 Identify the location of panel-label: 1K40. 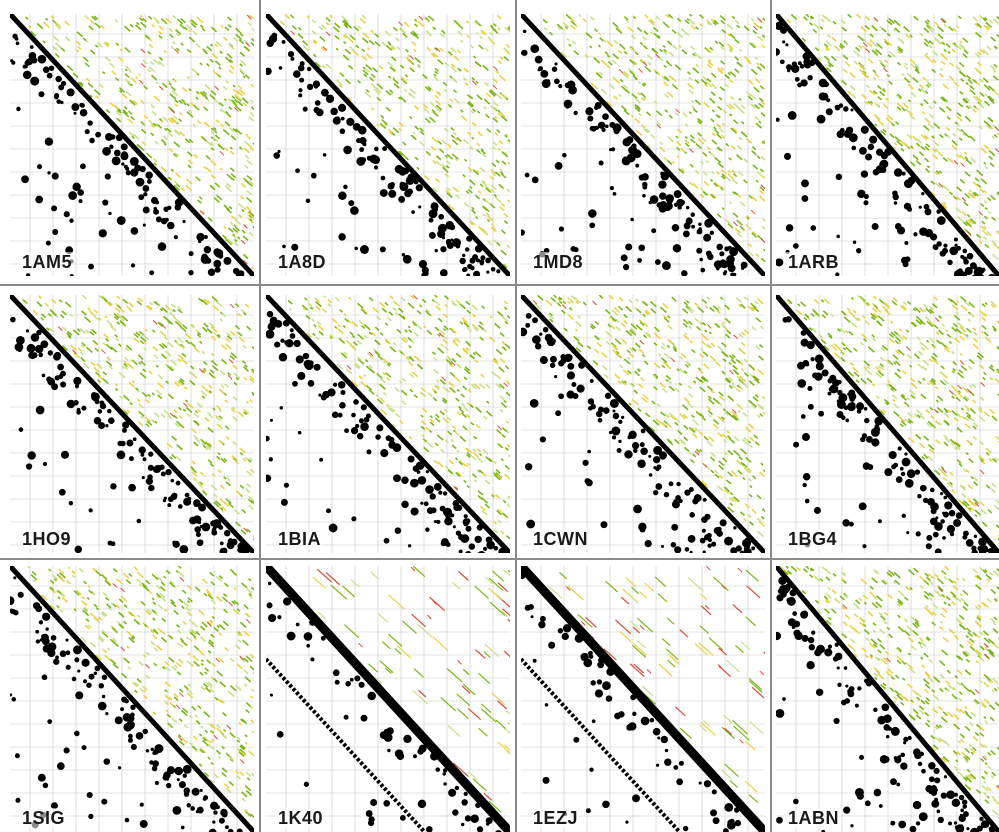
(301, 818).